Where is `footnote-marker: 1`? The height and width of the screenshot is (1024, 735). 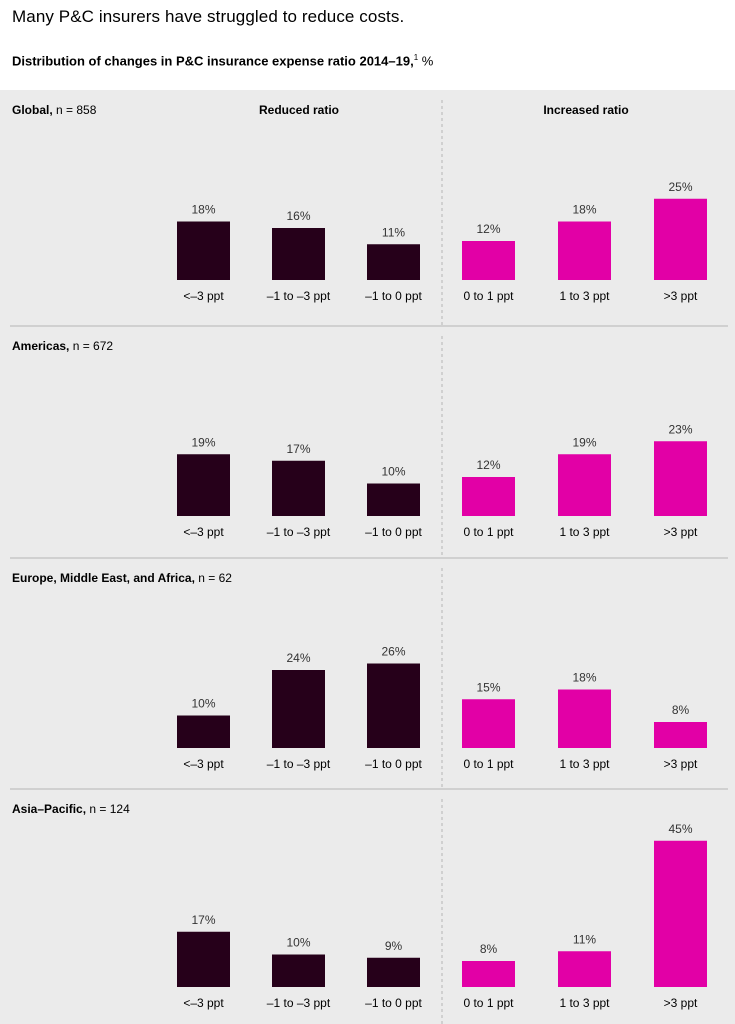
footnote-marker: 1 is located at coordinates (416, 57).